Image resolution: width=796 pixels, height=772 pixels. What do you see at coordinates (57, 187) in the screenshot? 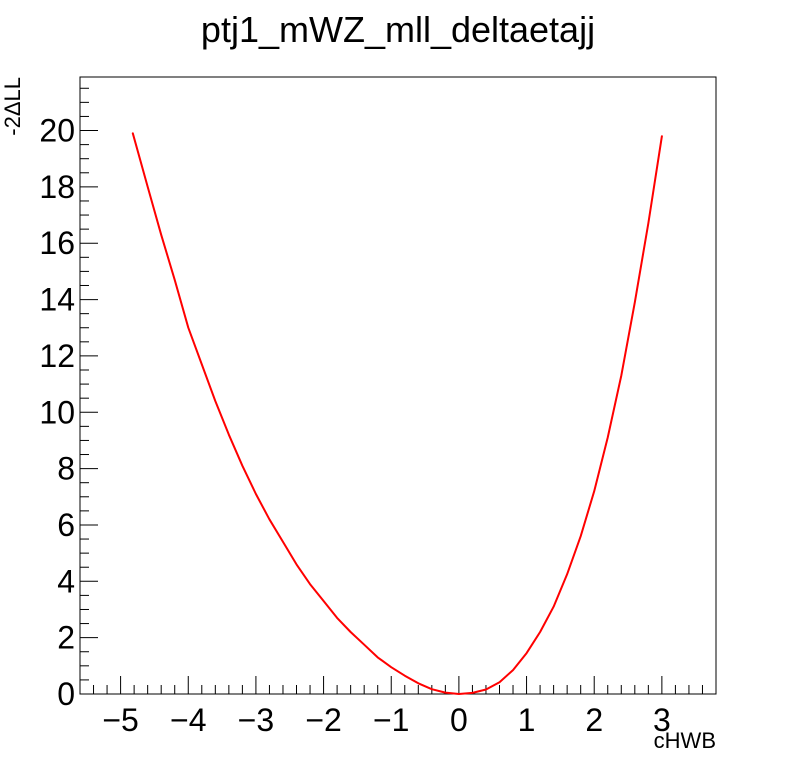
I see `y-tick-label: 18` at bounding box center [57, 187].